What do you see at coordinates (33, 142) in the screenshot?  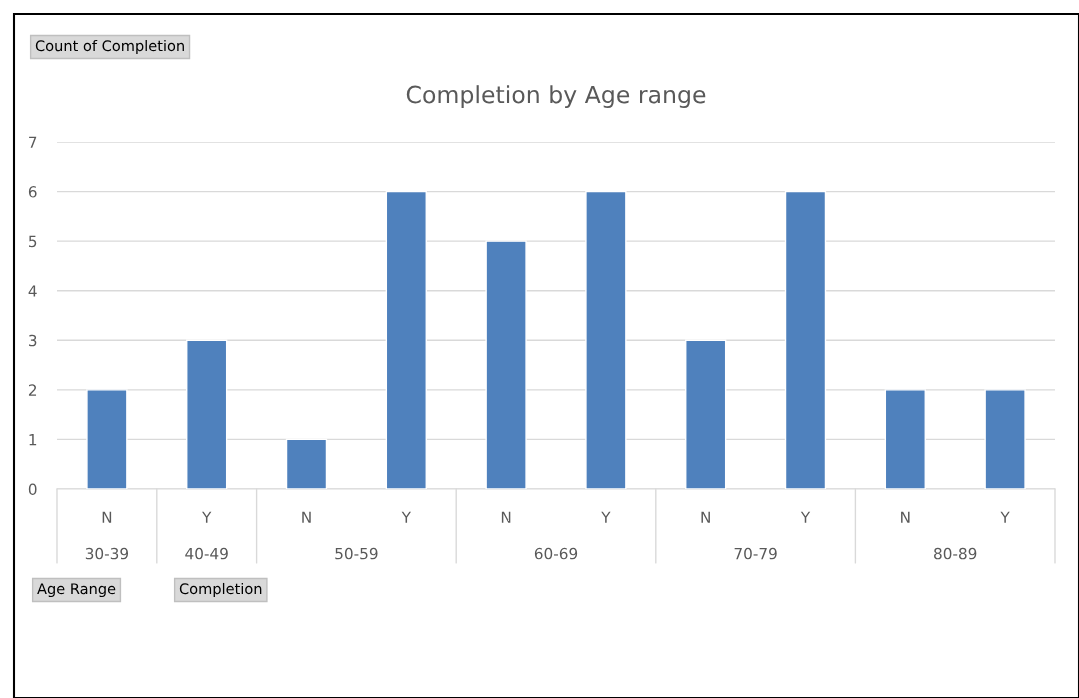 I see `y-tick-label: 7` at bounding box center [33, 142].